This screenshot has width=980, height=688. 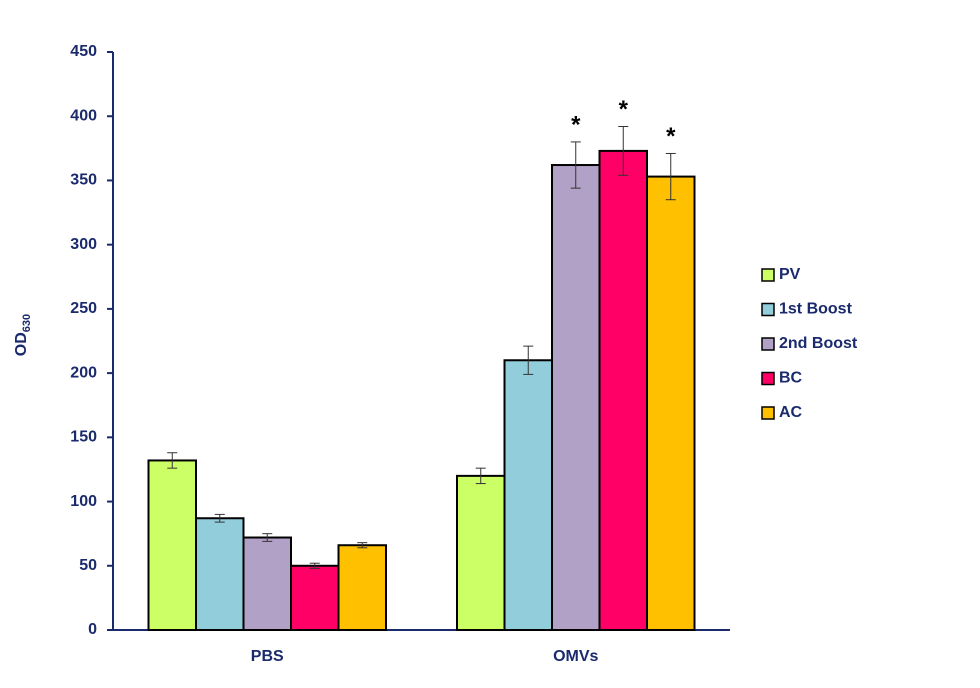 I want to click on legend-label: 2nd Boost, so click(x=818, y=343).